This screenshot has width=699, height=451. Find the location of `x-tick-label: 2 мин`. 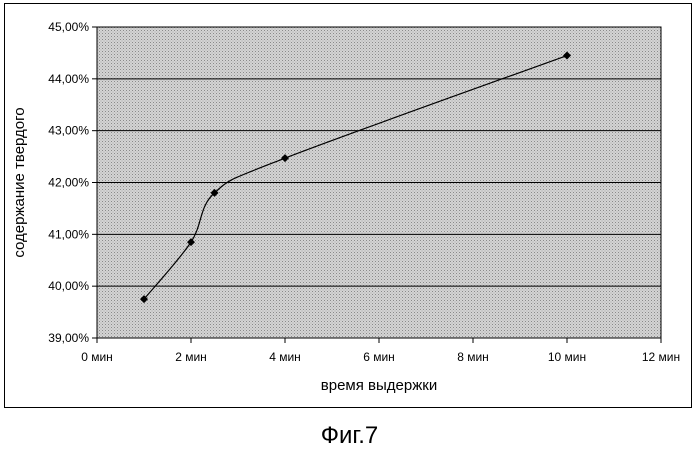

x-tick-label: 2 мин is located at coordinates (191, 357).